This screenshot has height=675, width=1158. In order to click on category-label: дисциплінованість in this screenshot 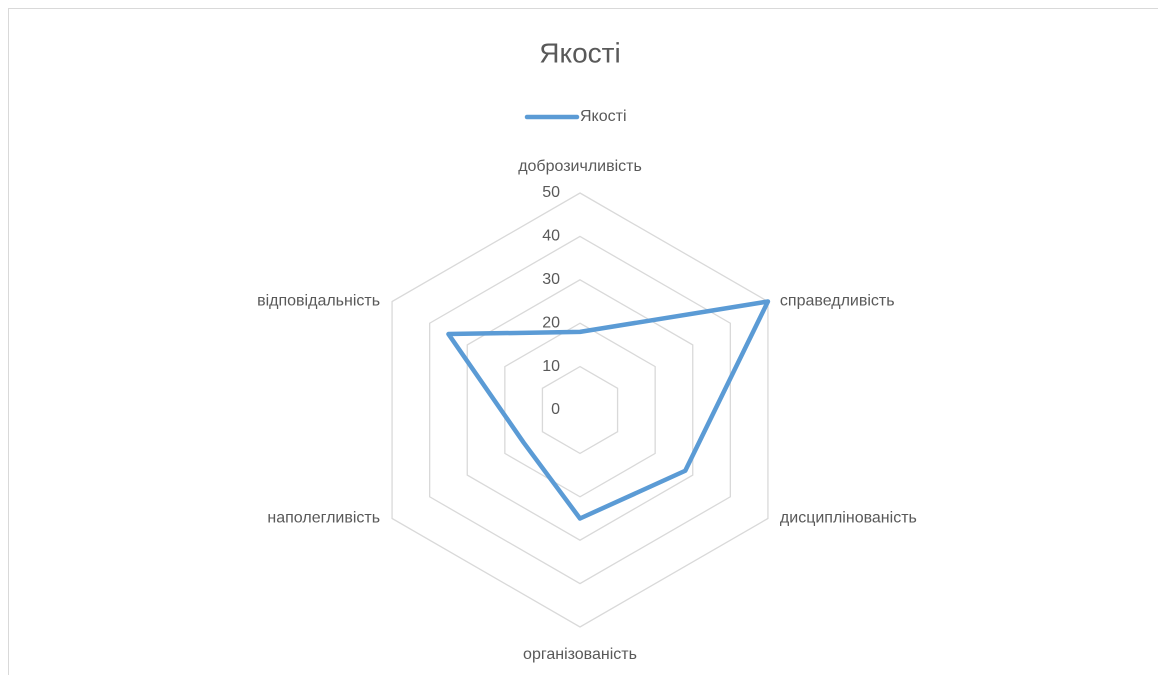, I will do `click(848, 518)`.